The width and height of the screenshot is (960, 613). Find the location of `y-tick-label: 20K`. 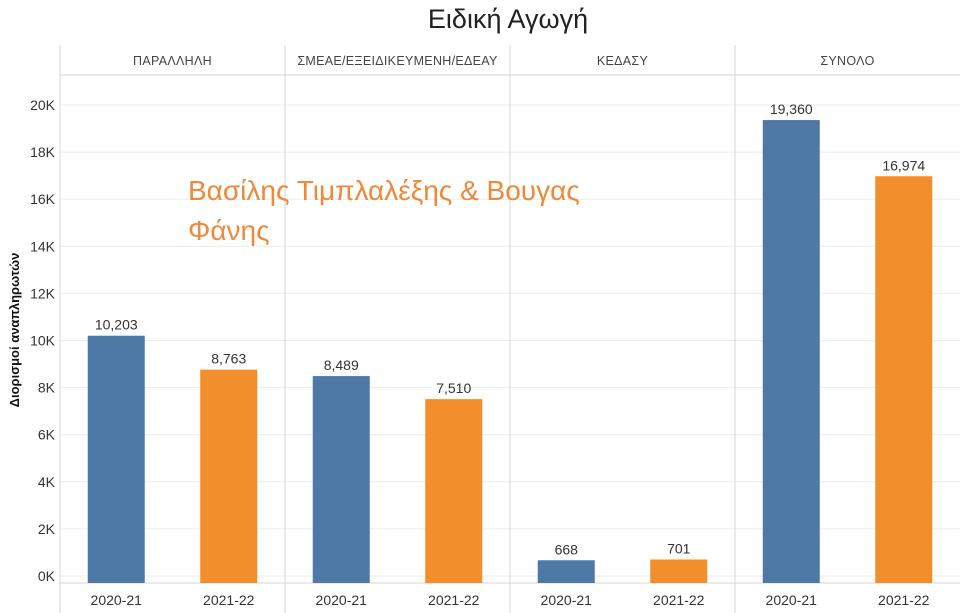

y-tick-label: 20K is located at coordinates (43, 105).